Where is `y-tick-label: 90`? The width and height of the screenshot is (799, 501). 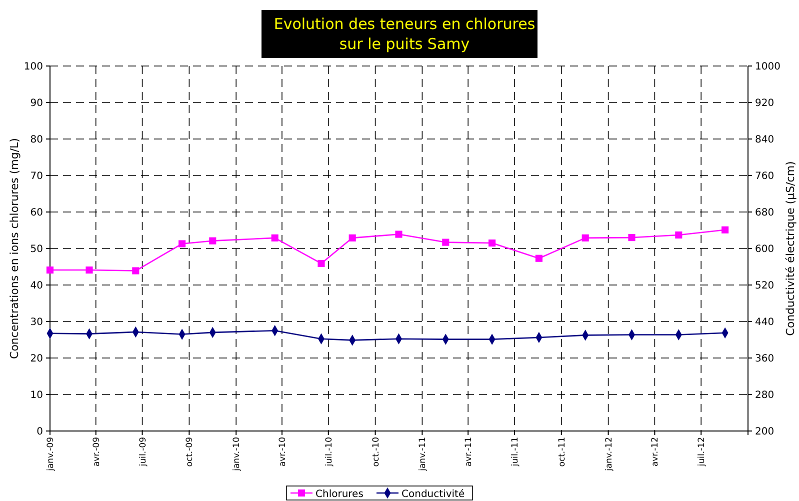 y-tick-label: 90 is located at coordinates (36, 103).